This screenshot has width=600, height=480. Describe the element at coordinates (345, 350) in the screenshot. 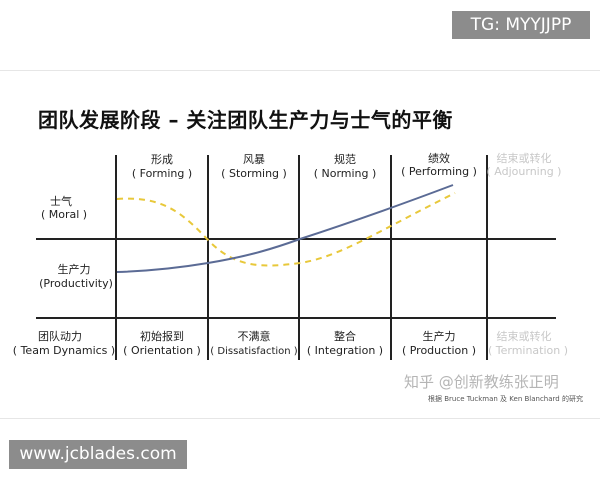

I see `dynamics-integration-en: ( Integration )` at that location.